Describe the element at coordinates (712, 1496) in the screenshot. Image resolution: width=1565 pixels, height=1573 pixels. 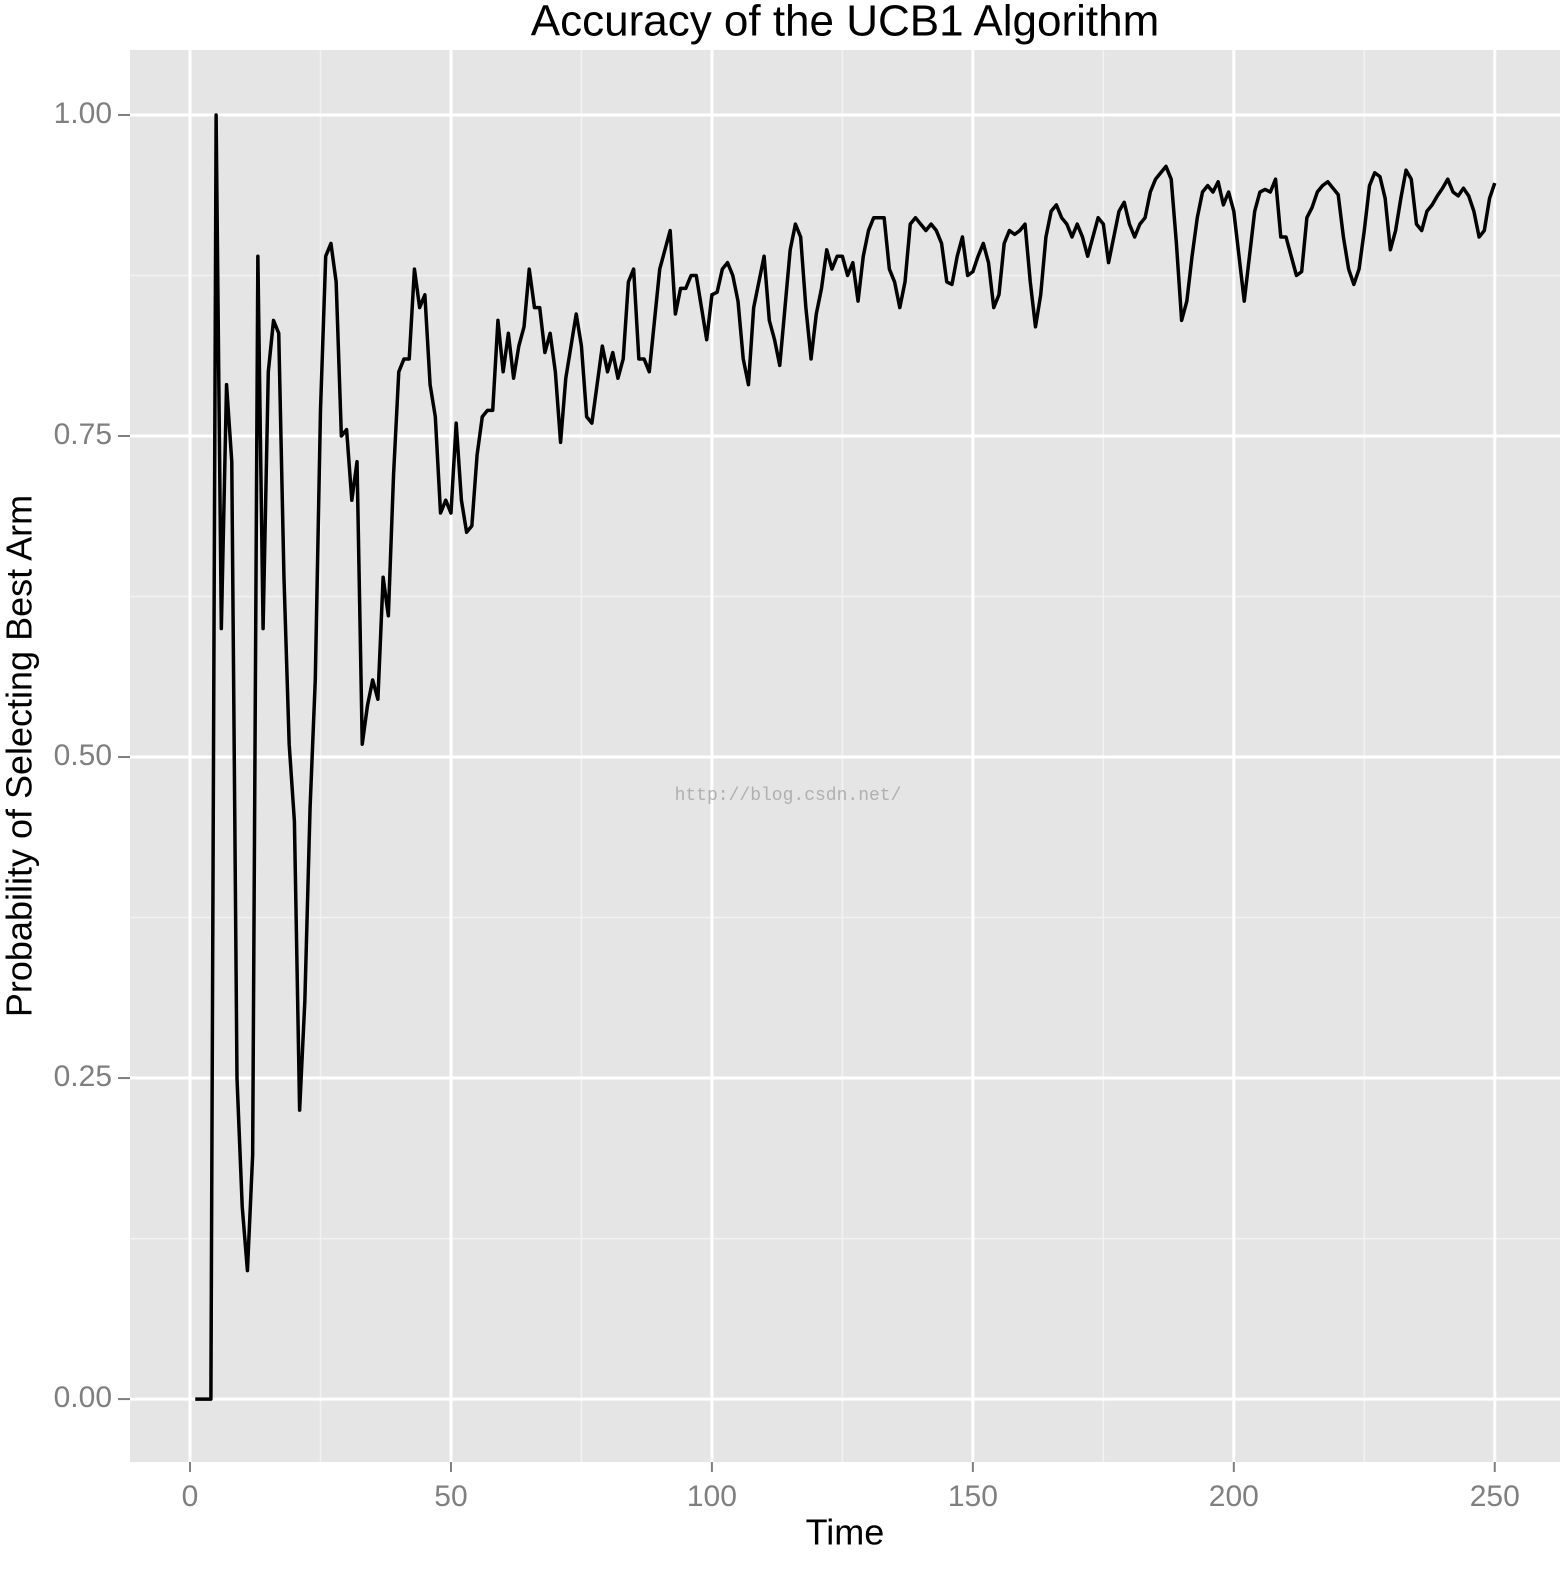
I see `x-tick-label: 100` at that location.